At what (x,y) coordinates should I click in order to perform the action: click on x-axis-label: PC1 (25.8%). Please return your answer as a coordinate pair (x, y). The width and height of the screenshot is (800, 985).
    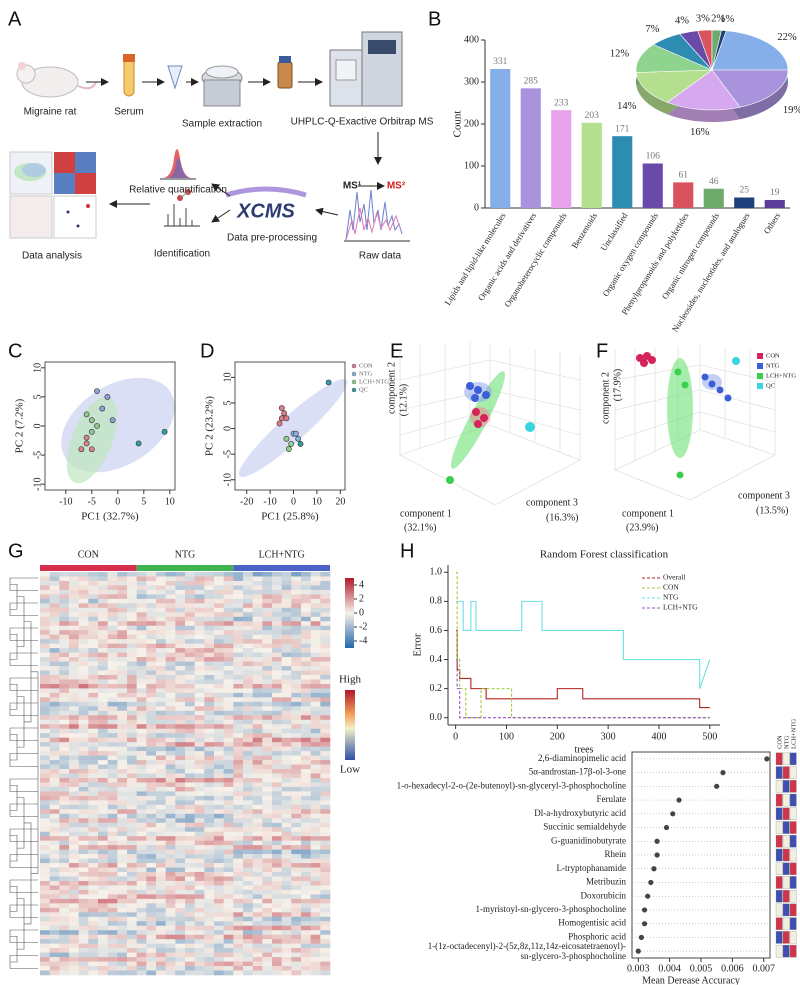
    Looking at the image, I should click on (290, 517).